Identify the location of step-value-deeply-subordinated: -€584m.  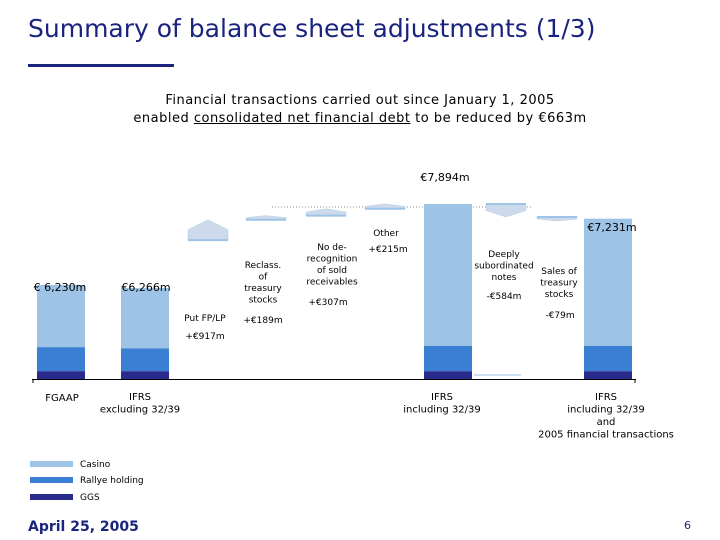
(504, 297).